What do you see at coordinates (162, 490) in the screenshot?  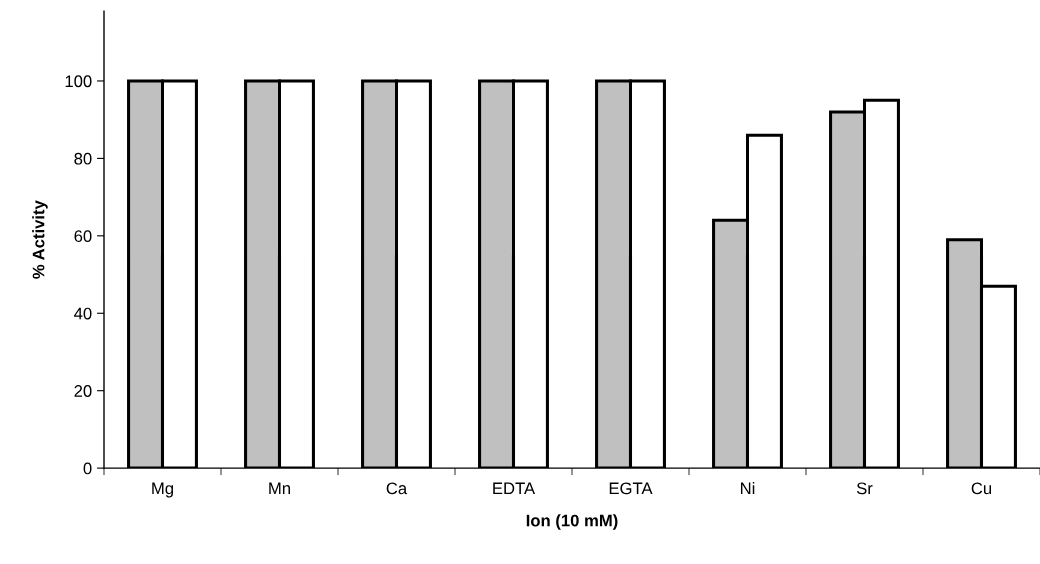 I see `x-tick-label: Mg` at bounding box center [162, 490].